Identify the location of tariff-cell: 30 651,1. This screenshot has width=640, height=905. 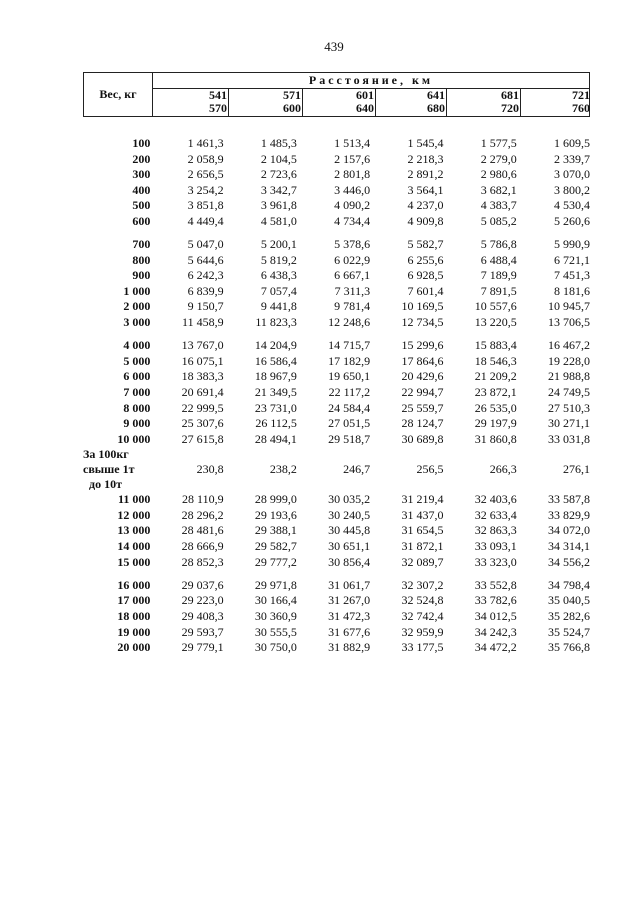
(349, 546).